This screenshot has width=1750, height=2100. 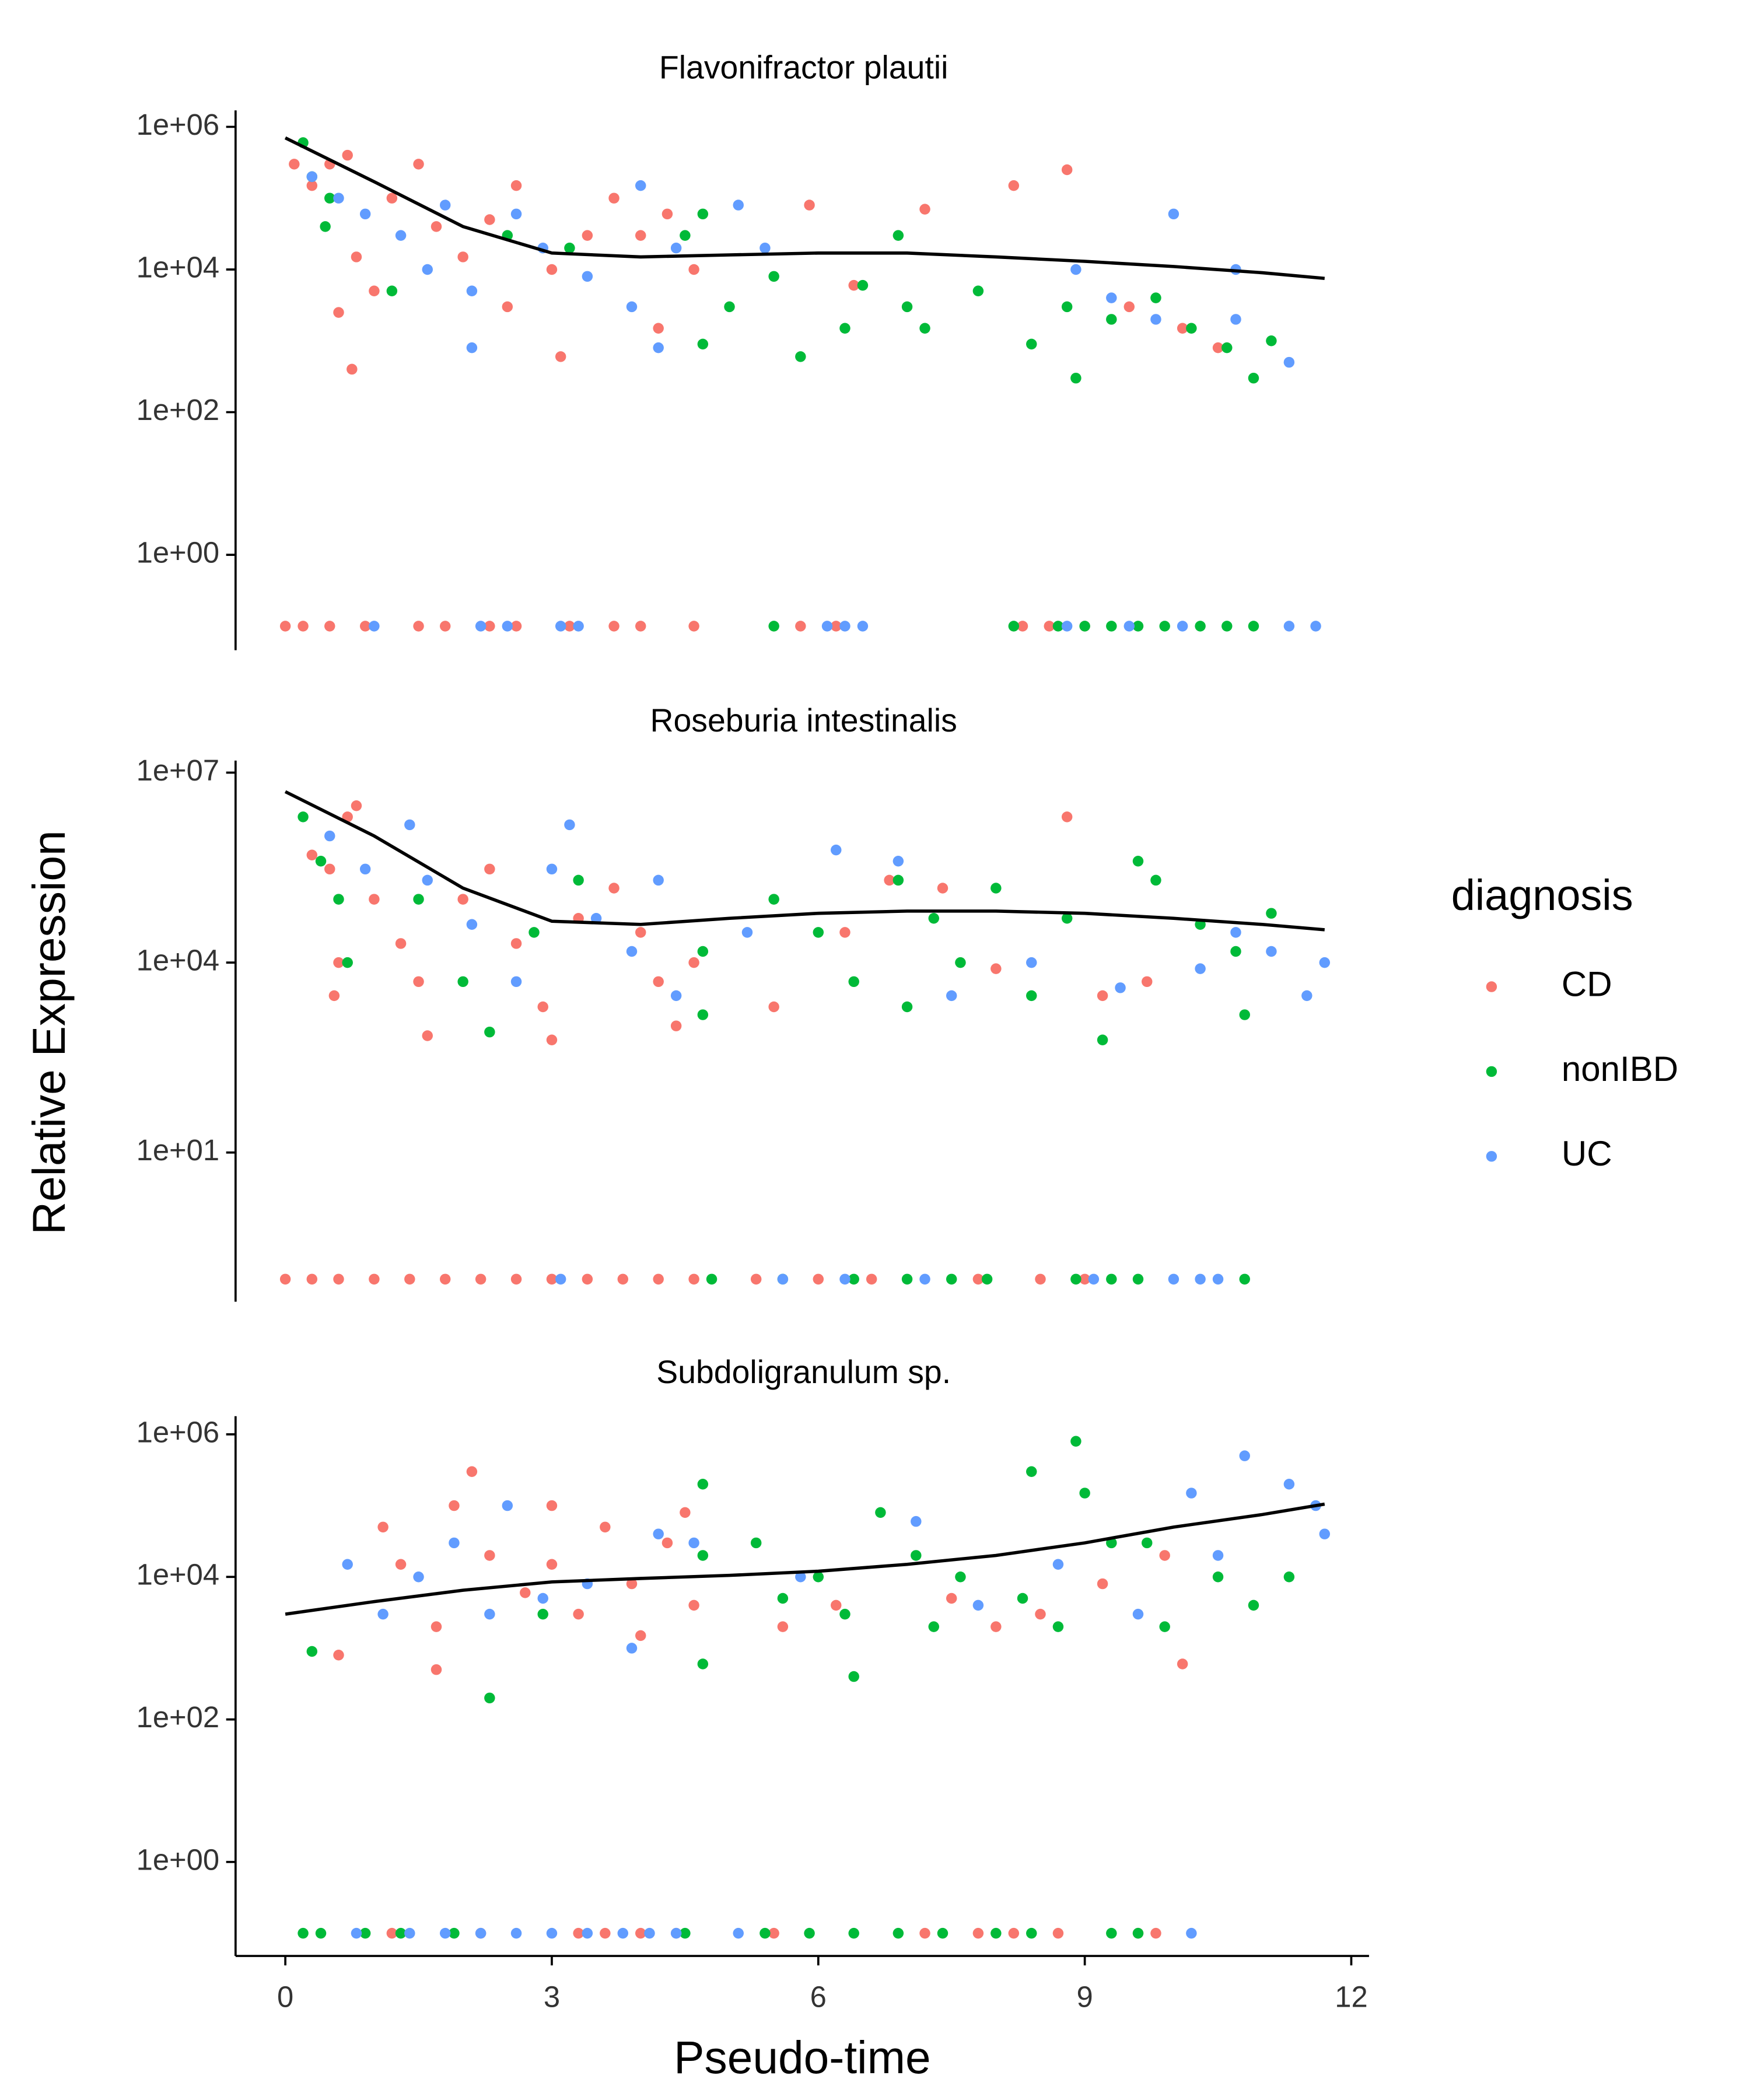 What do you see at coordinates (1587, 984) in the screenshot?
I see `legend-label: CD` at bounding box center [1587, 984].